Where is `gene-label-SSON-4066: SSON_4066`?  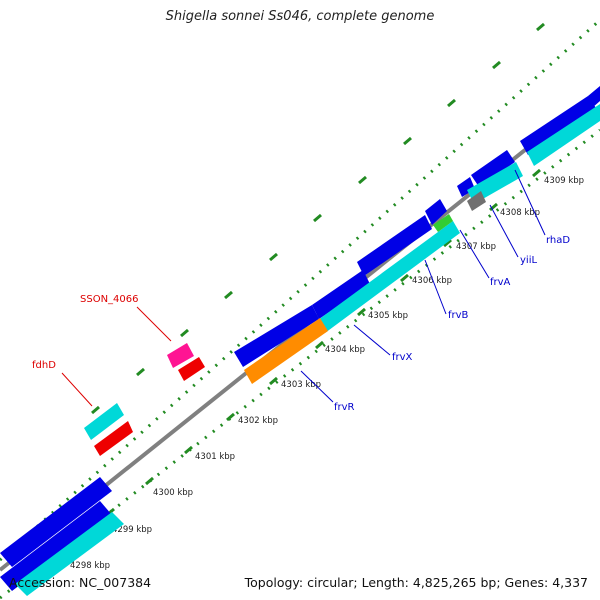 gene-label-SSON-4066: SSON_4066 is located at coordinates (109, 299).